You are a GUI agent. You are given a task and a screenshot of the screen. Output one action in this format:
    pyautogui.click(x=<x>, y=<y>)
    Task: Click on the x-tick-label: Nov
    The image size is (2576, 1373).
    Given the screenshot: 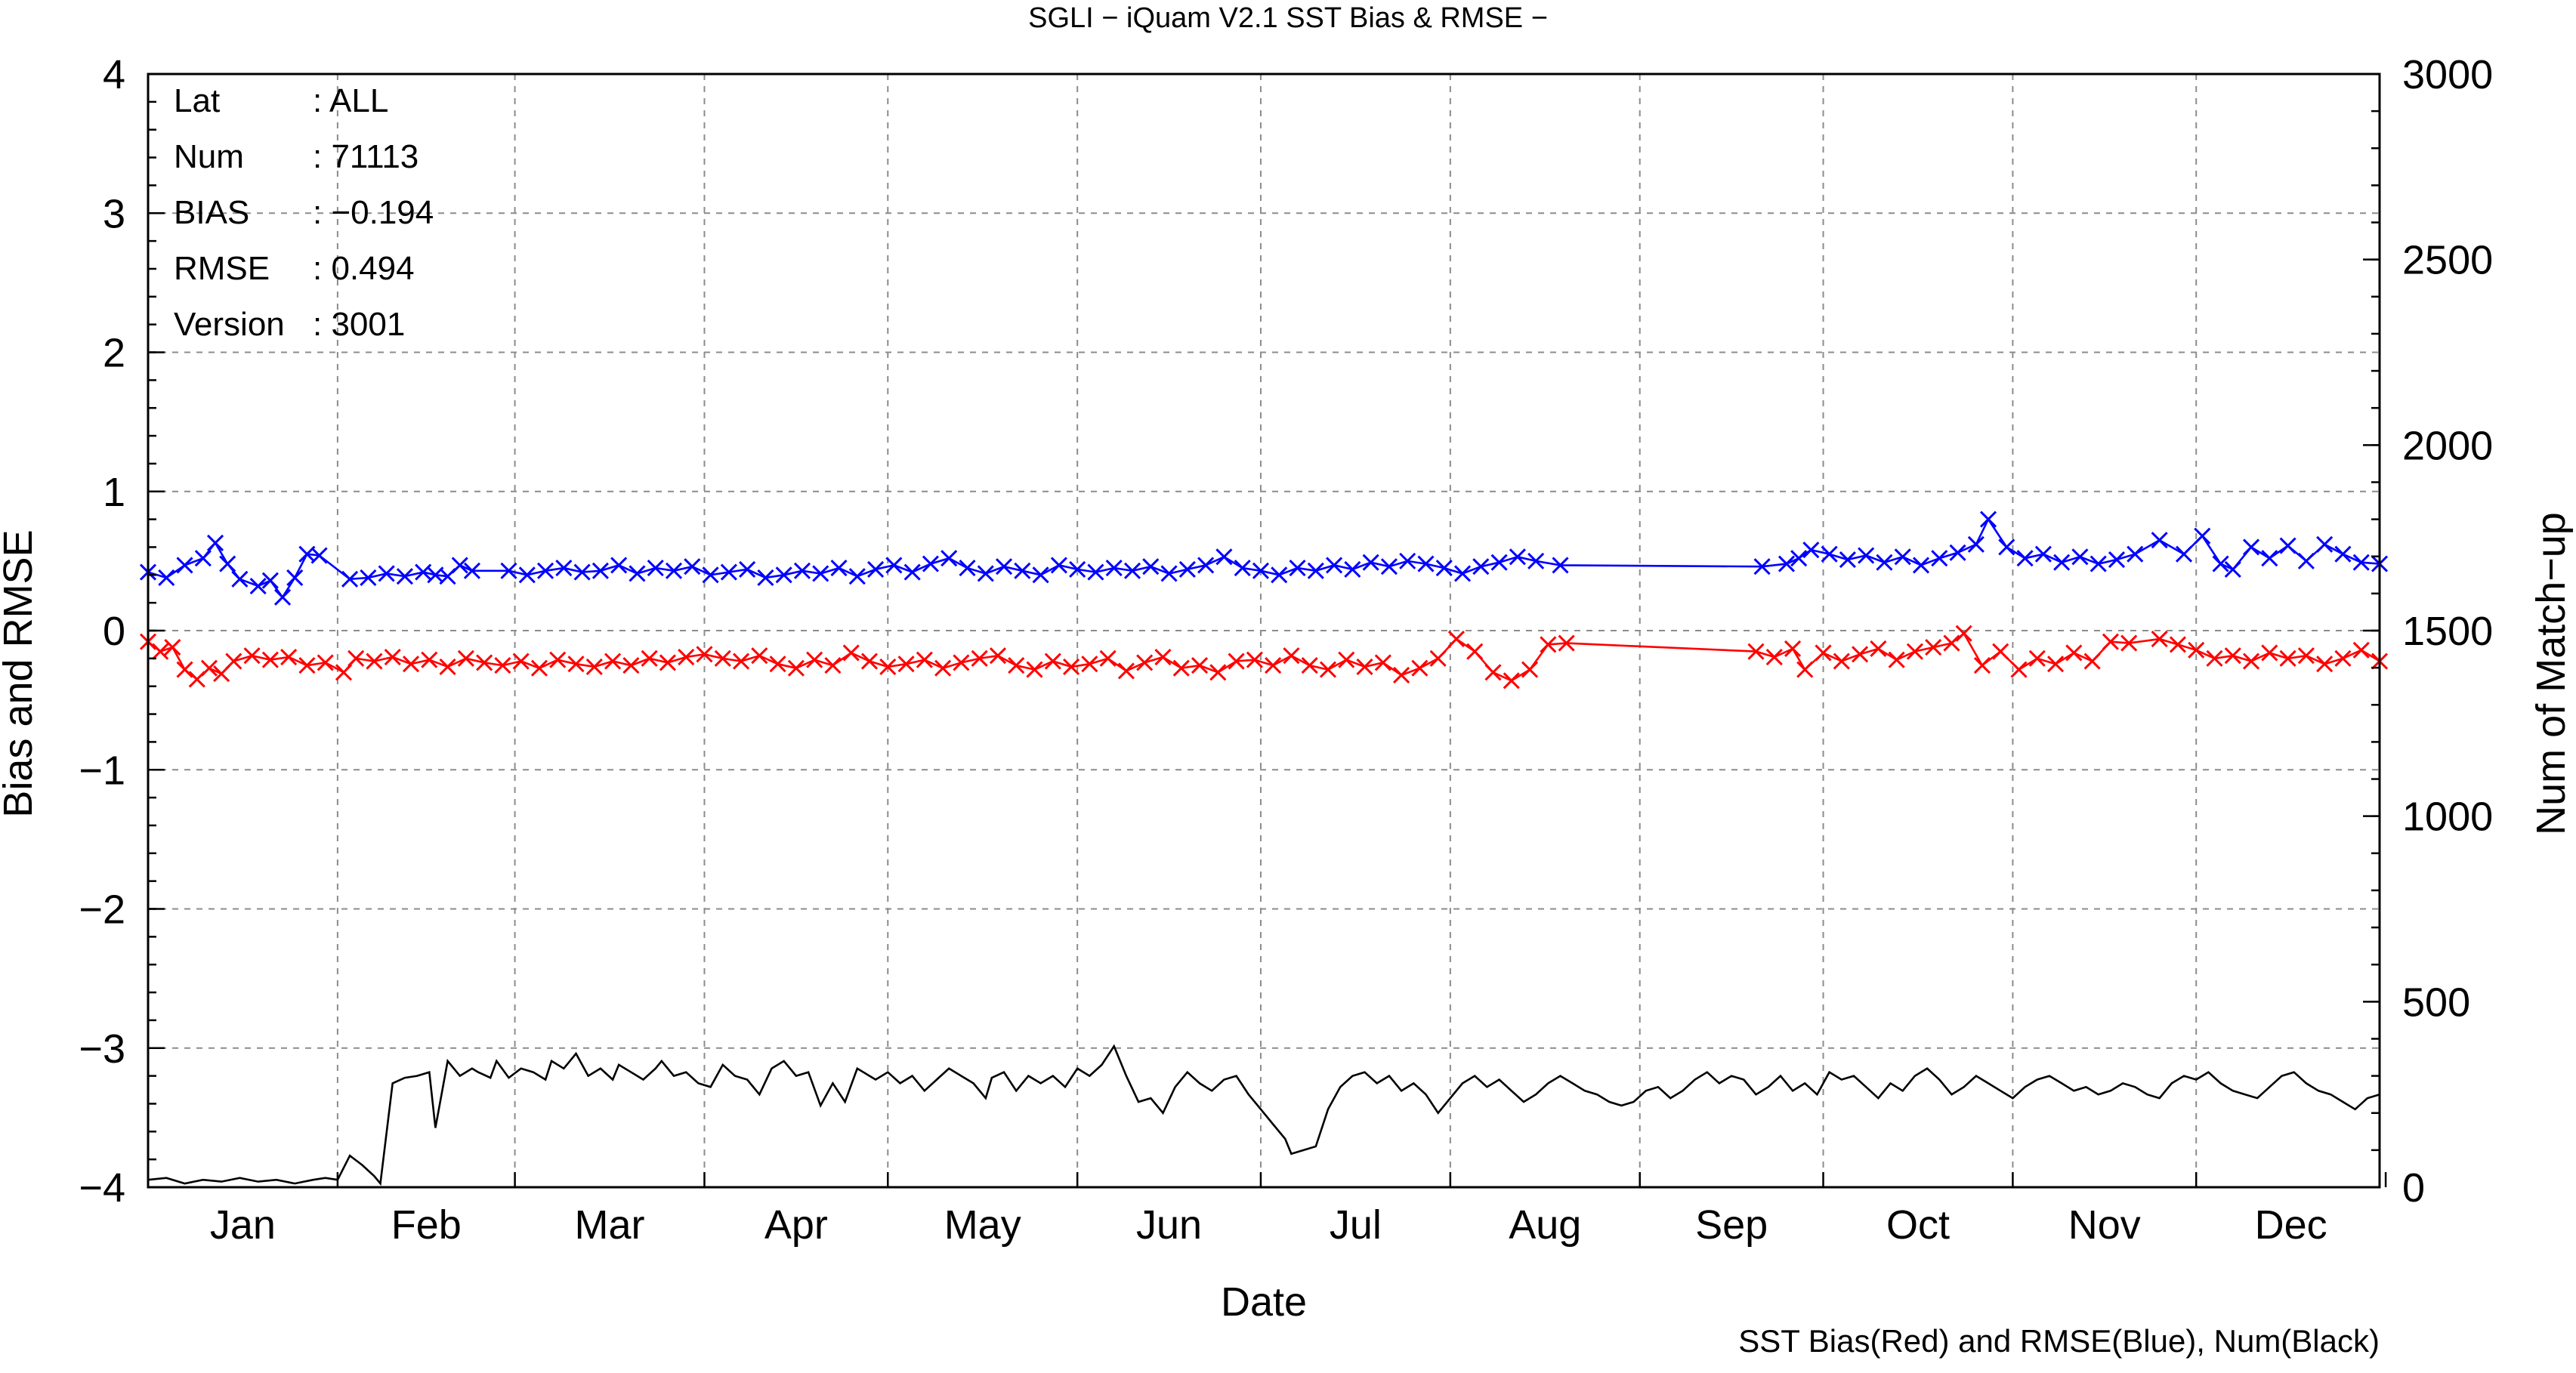 What is the action you would take?
    pyautogui.click(x=2104, y=1225)
    